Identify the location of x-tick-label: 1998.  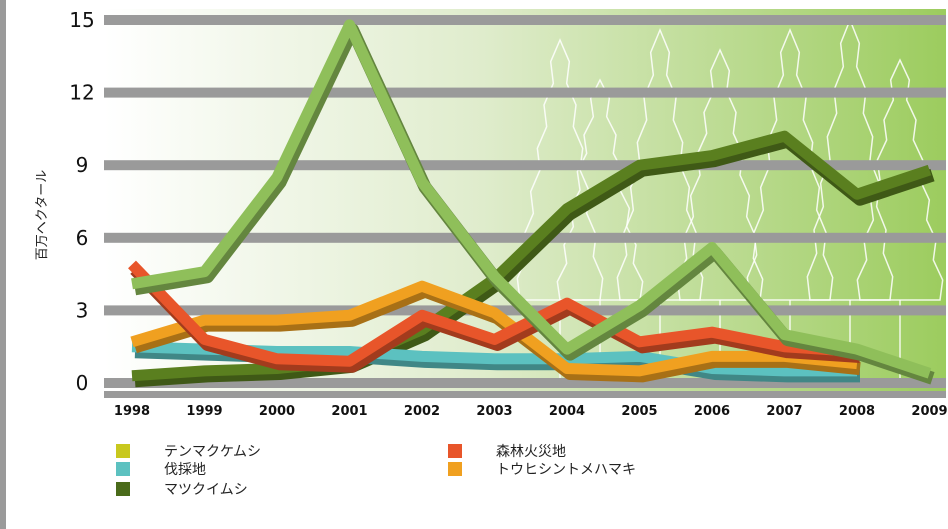
(132, 411).